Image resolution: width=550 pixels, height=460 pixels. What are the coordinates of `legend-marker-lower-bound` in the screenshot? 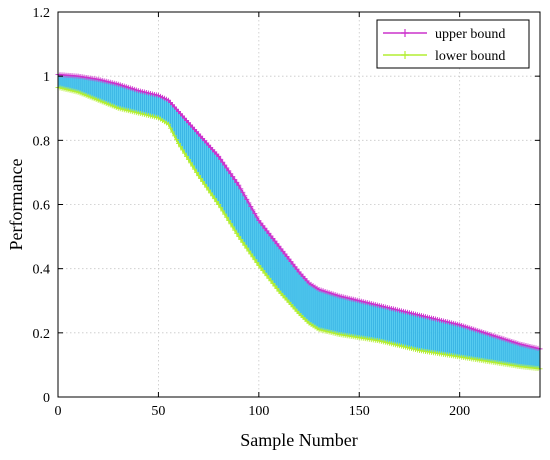 It's located at (405, 55).